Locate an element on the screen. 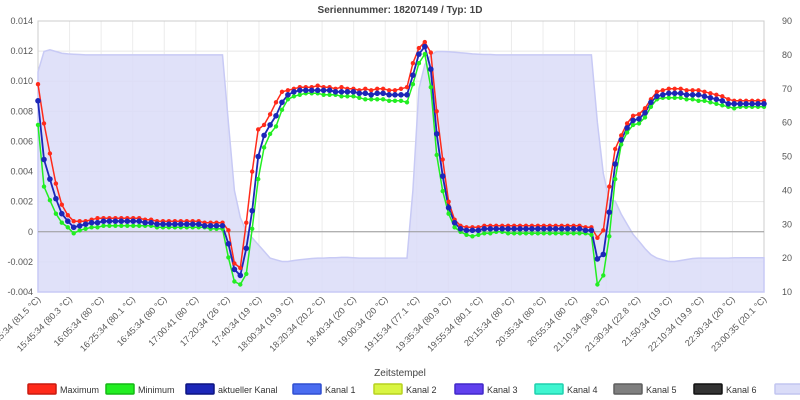 This screenshot has height=400, width=800. y2-tick-label: 90 is located at coordinates (787, 21).